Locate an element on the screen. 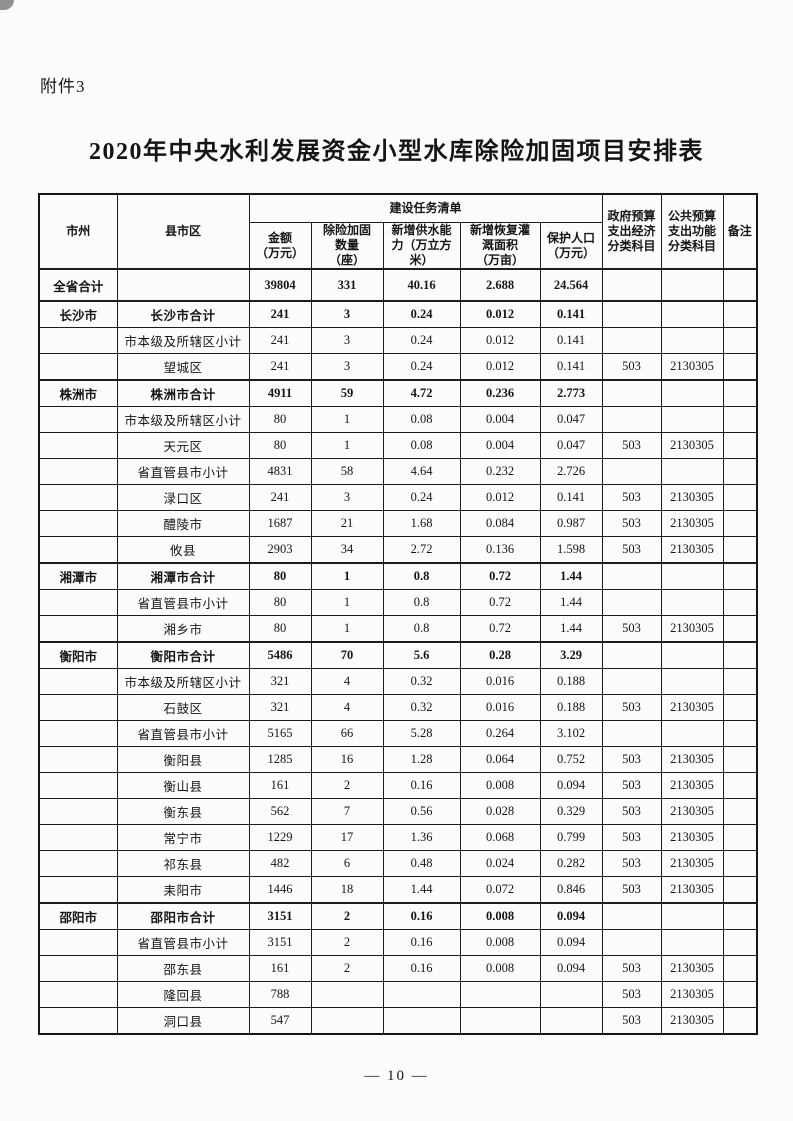 The image size is (793, 1121). cell-population: 0.987 is located at coordinates (571, 523).